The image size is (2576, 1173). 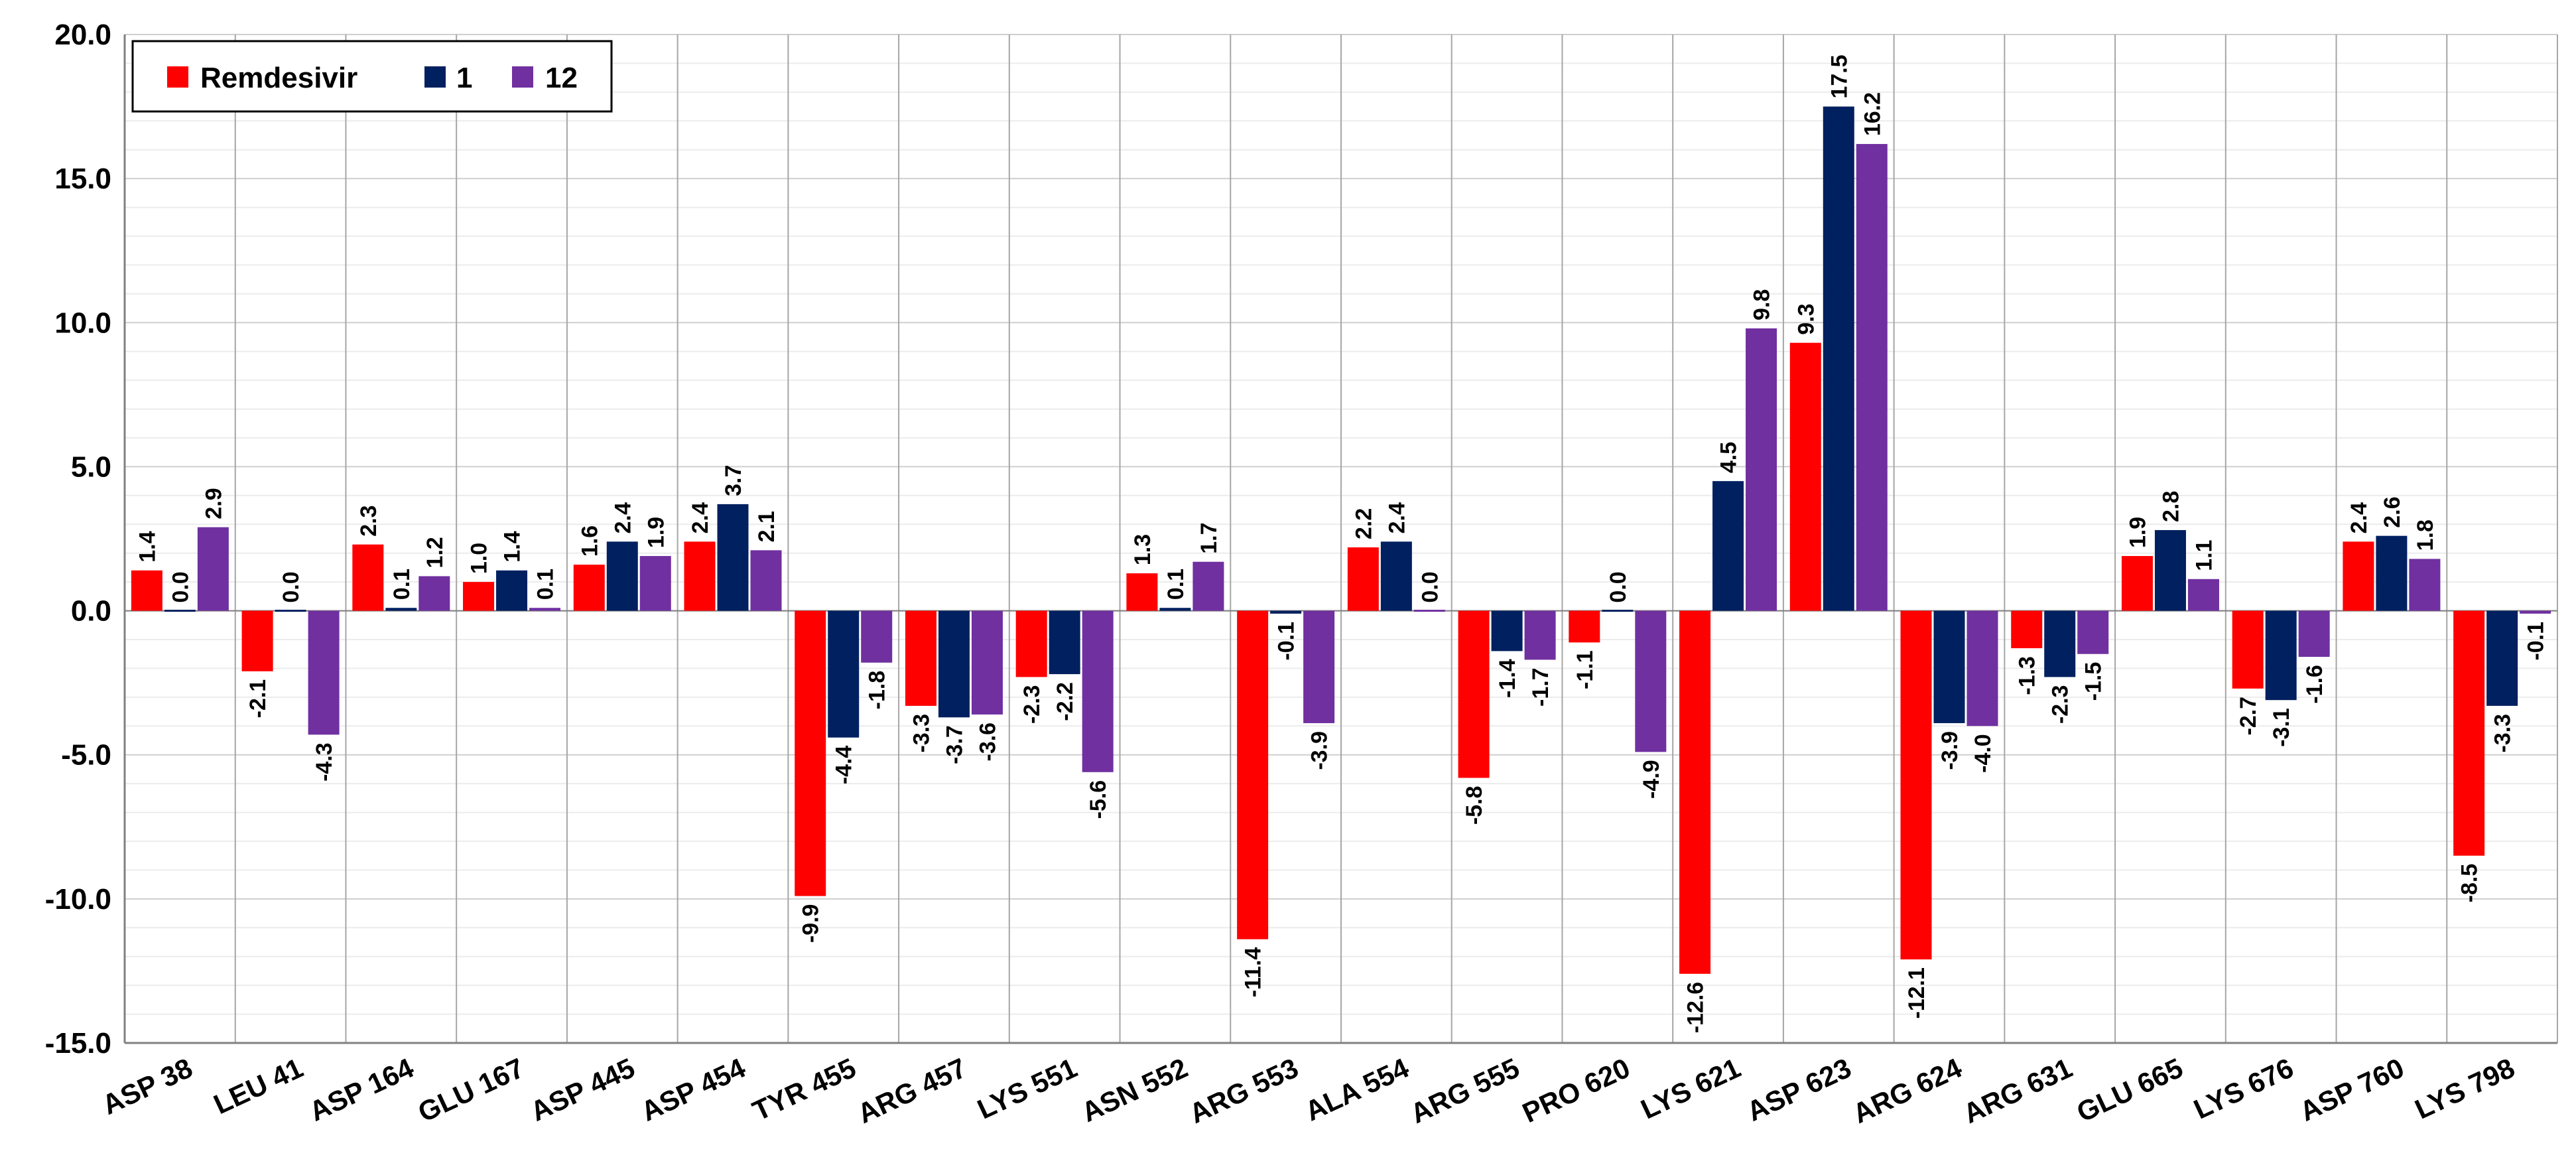 What do you see at coordinates (734, 480) in the screenshot?
I see `data-label: 3.7` at bounding box center [734, 480].